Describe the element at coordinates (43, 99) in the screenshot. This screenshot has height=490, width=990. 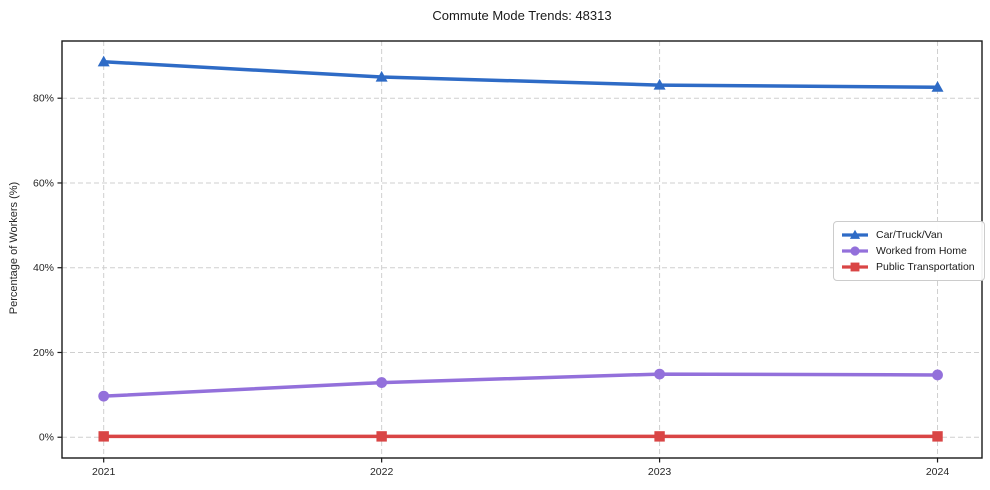
I see `y-tick-label: 80%` at that location.